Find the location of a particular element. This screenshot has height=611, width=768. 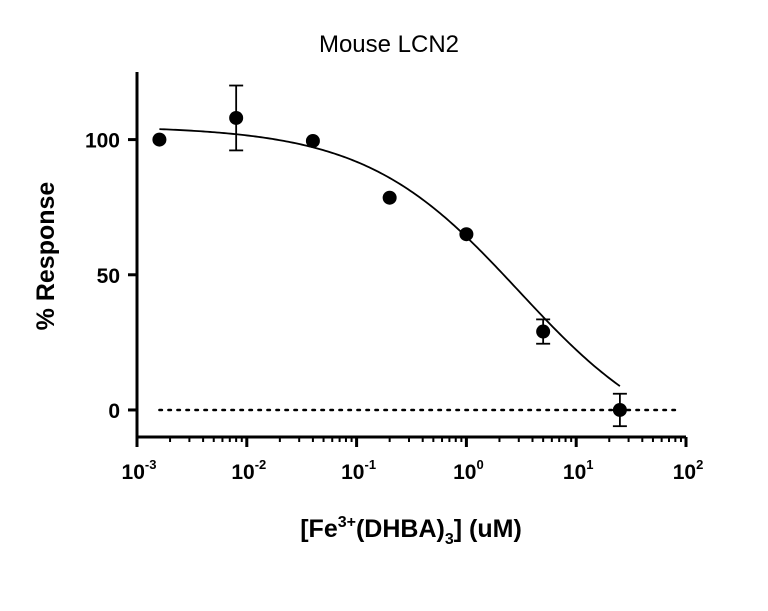

x-tick-label: 10¹ is located at coordinates (578, 470).